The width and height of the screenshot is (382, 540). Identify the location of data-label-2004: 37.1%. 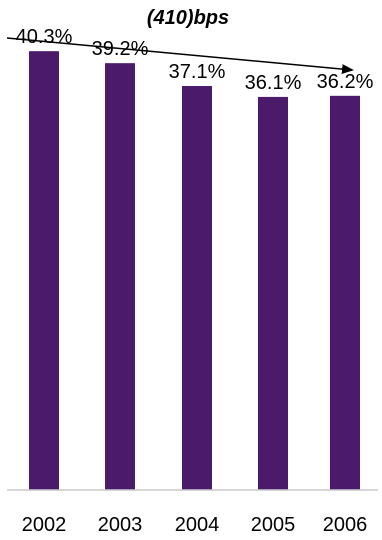
(197, 72).